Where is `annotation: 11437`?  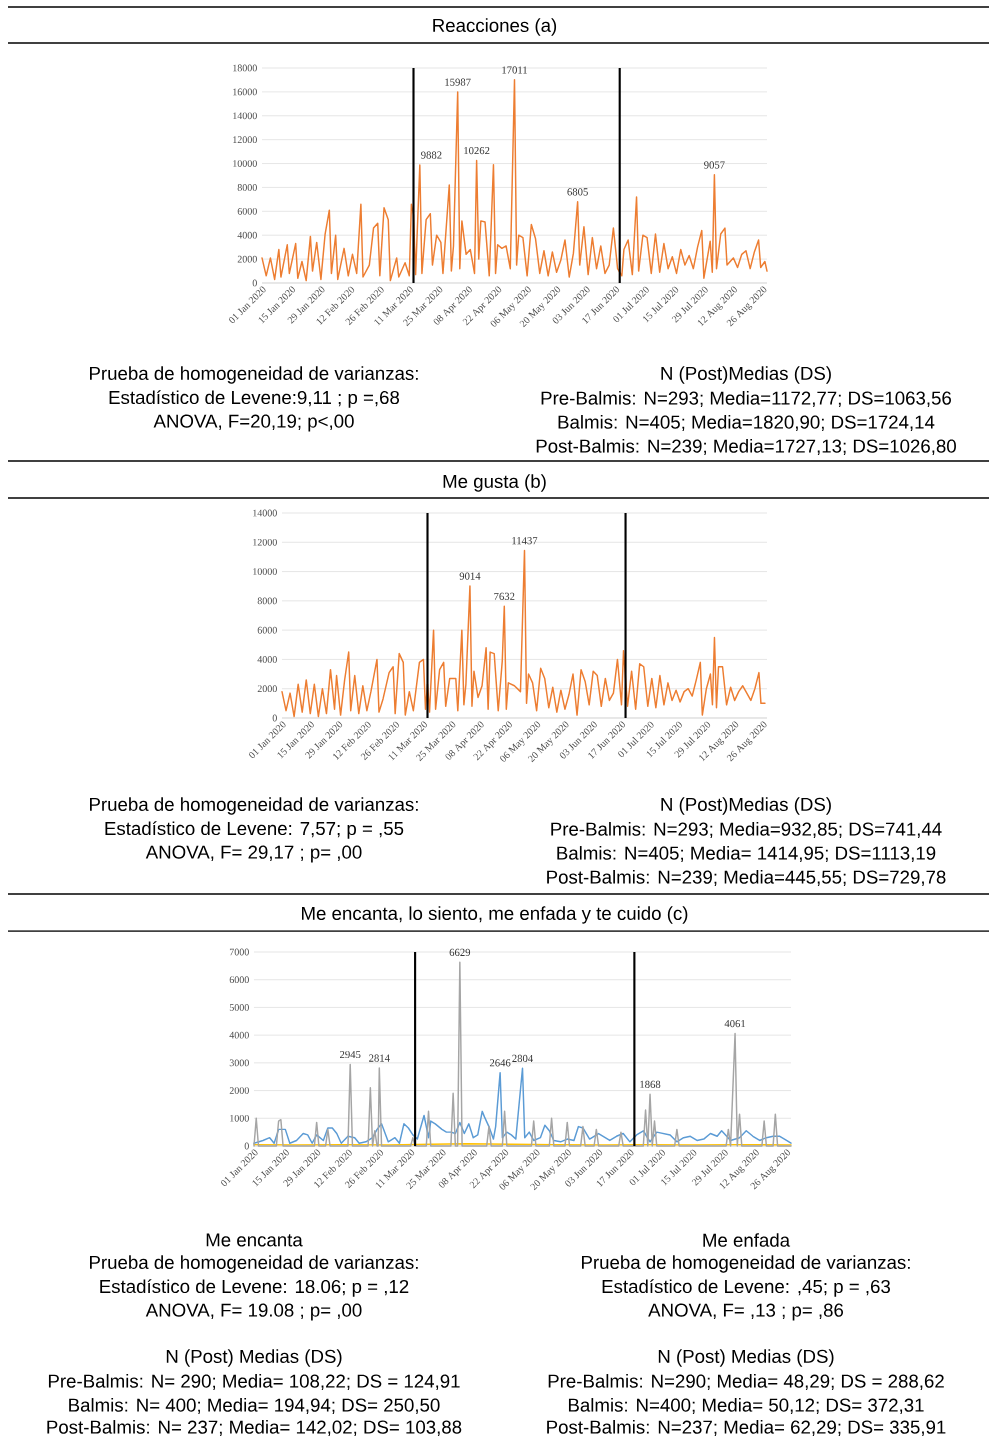
annotation: 11437 is located at coordinates (525, 541).